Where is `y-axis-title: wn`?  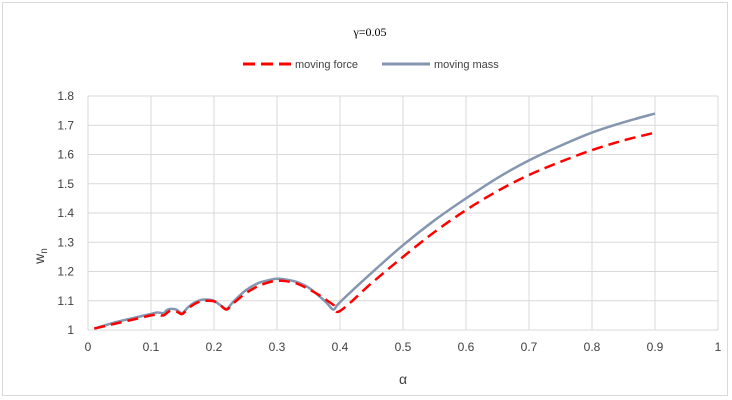 y-axis-title: wn is located at coordinates (40, 256).